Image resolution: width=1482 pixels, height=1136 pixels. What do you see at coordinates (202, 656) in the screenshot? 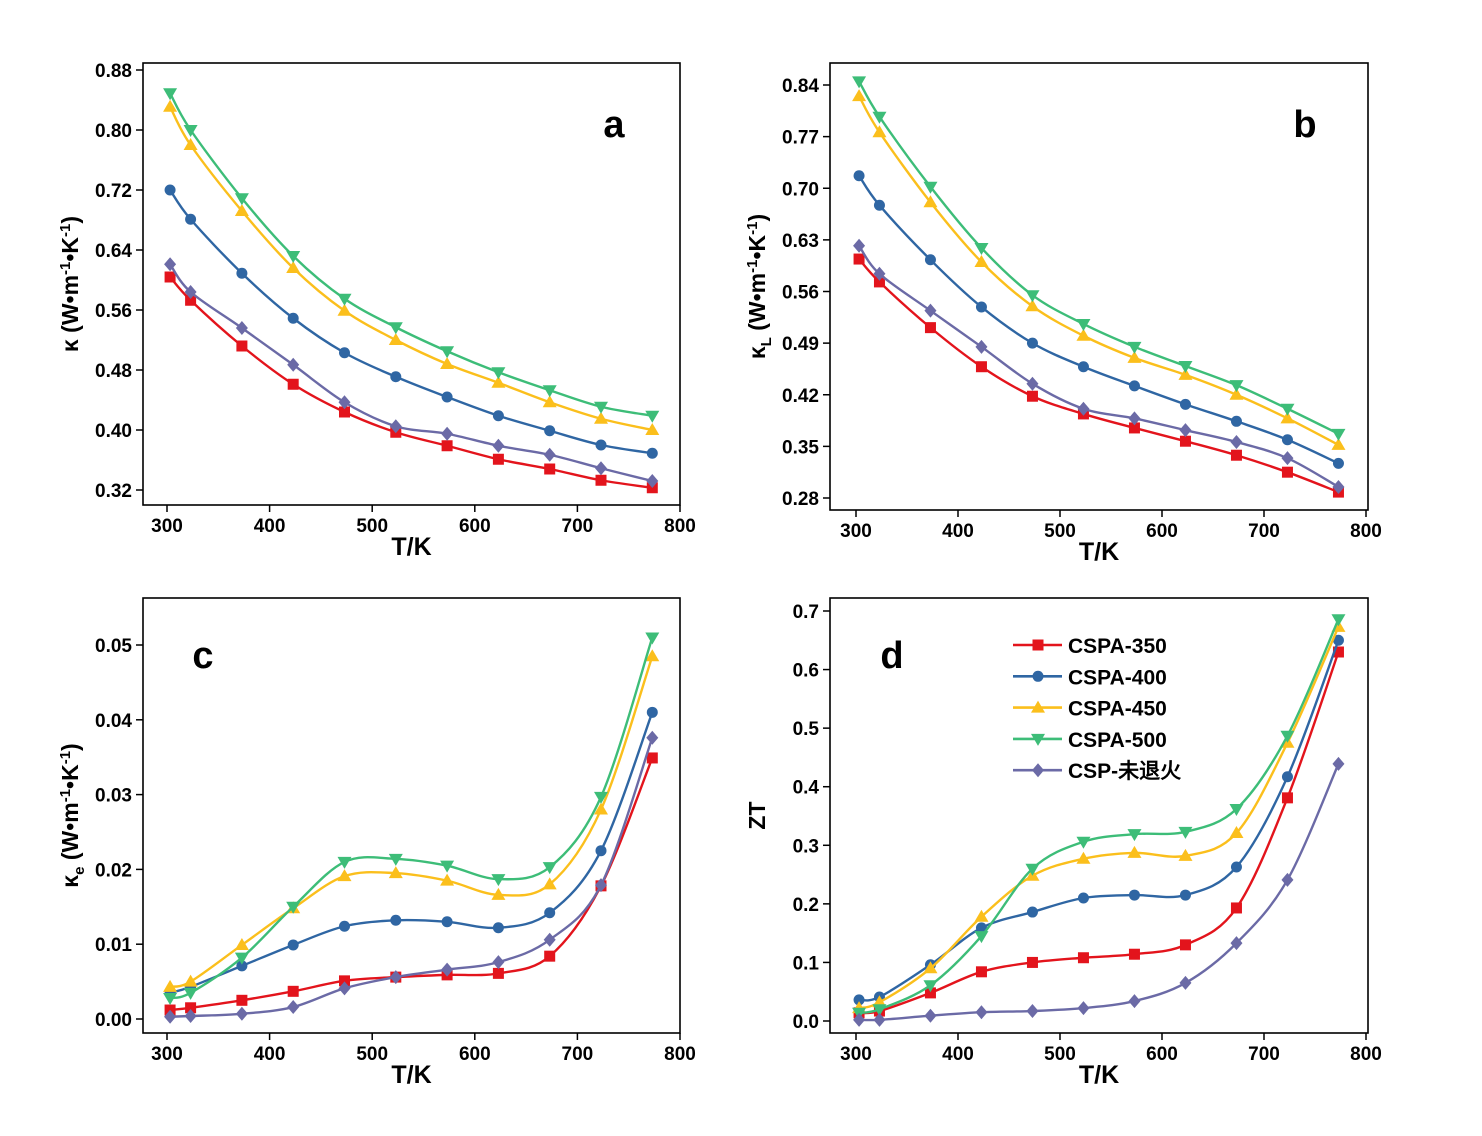
I see `panel-label: c` at bounding box center [202, 656].